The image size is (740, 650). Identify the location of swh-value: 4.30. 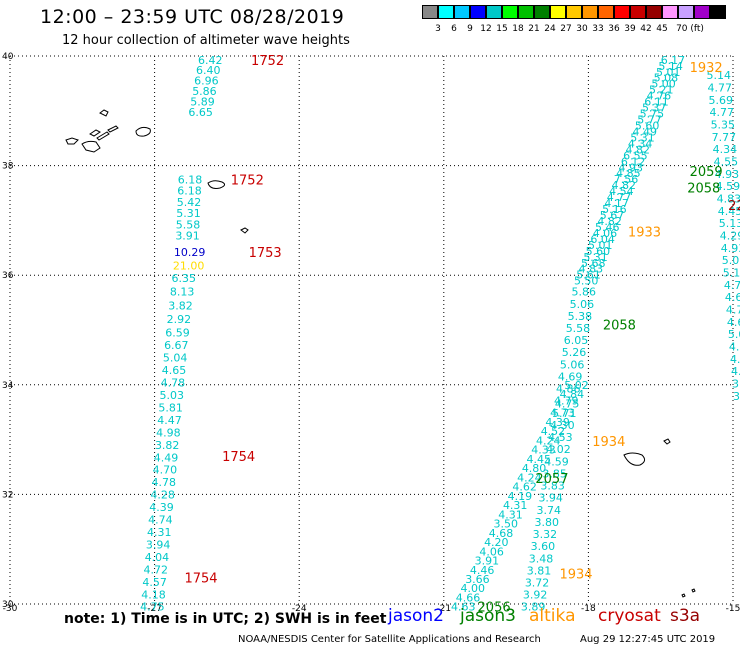
(562, 425).